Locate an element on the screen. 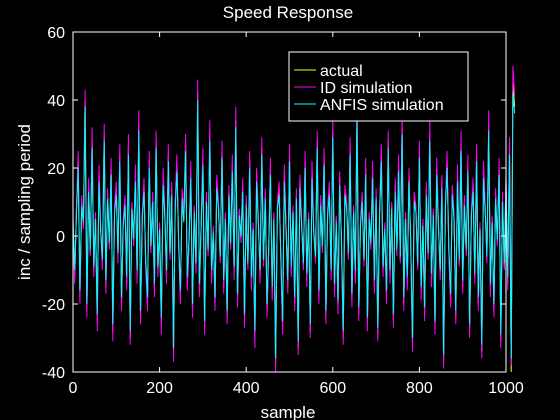 Image resolution: width=560 pixels, height=420 pixels. y-tick-label: 20 is located at coordinates (56, 169).